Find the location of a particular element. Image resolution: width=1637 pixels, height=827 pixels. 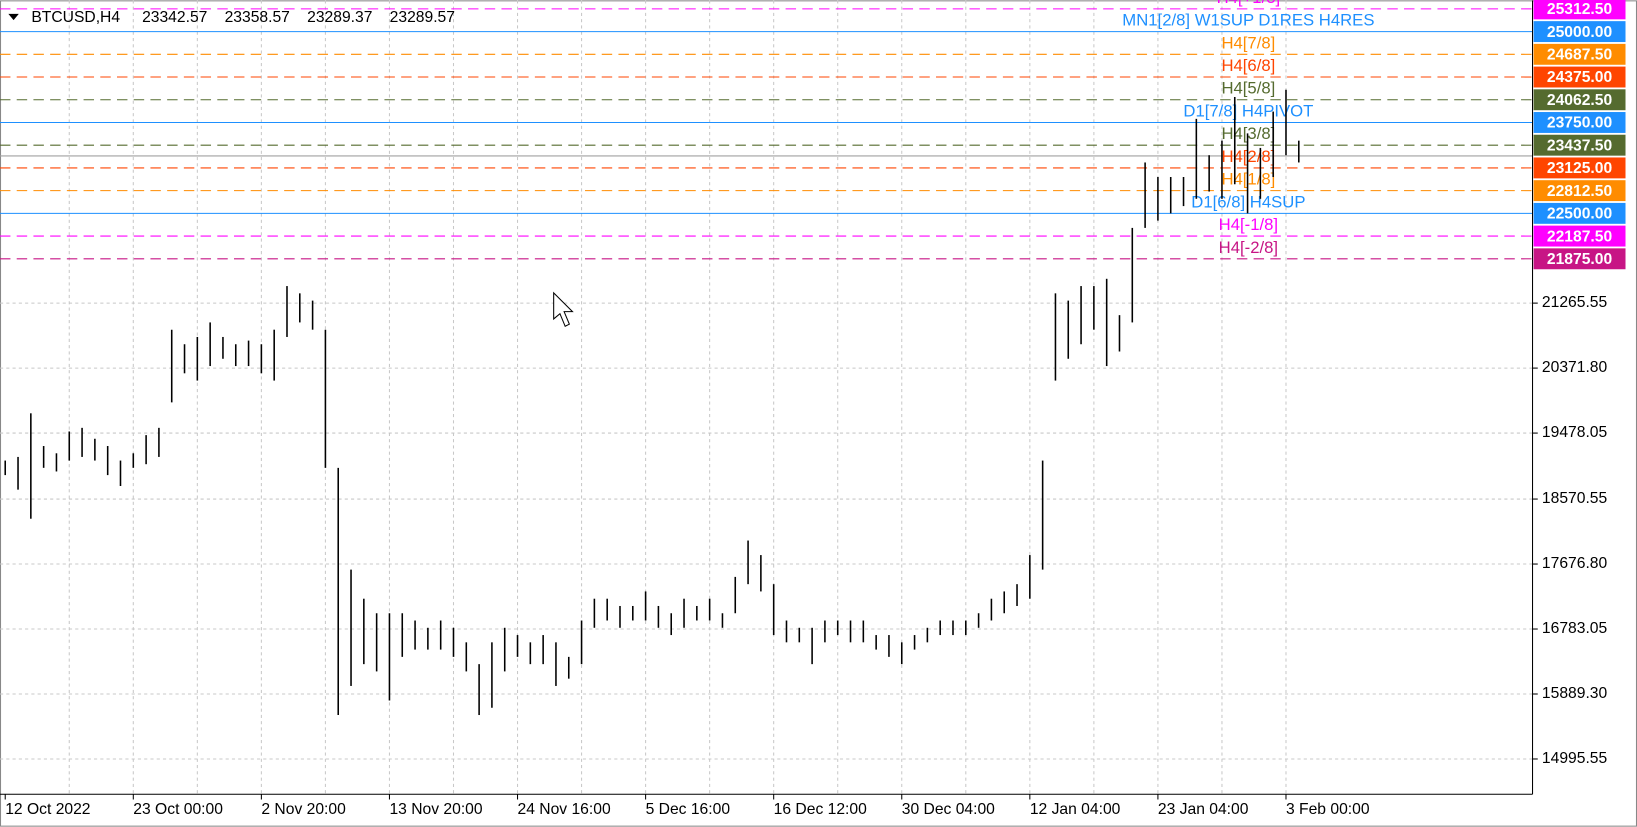

level-tag-label: 22500.00 is located at coordinates (1580, 214).